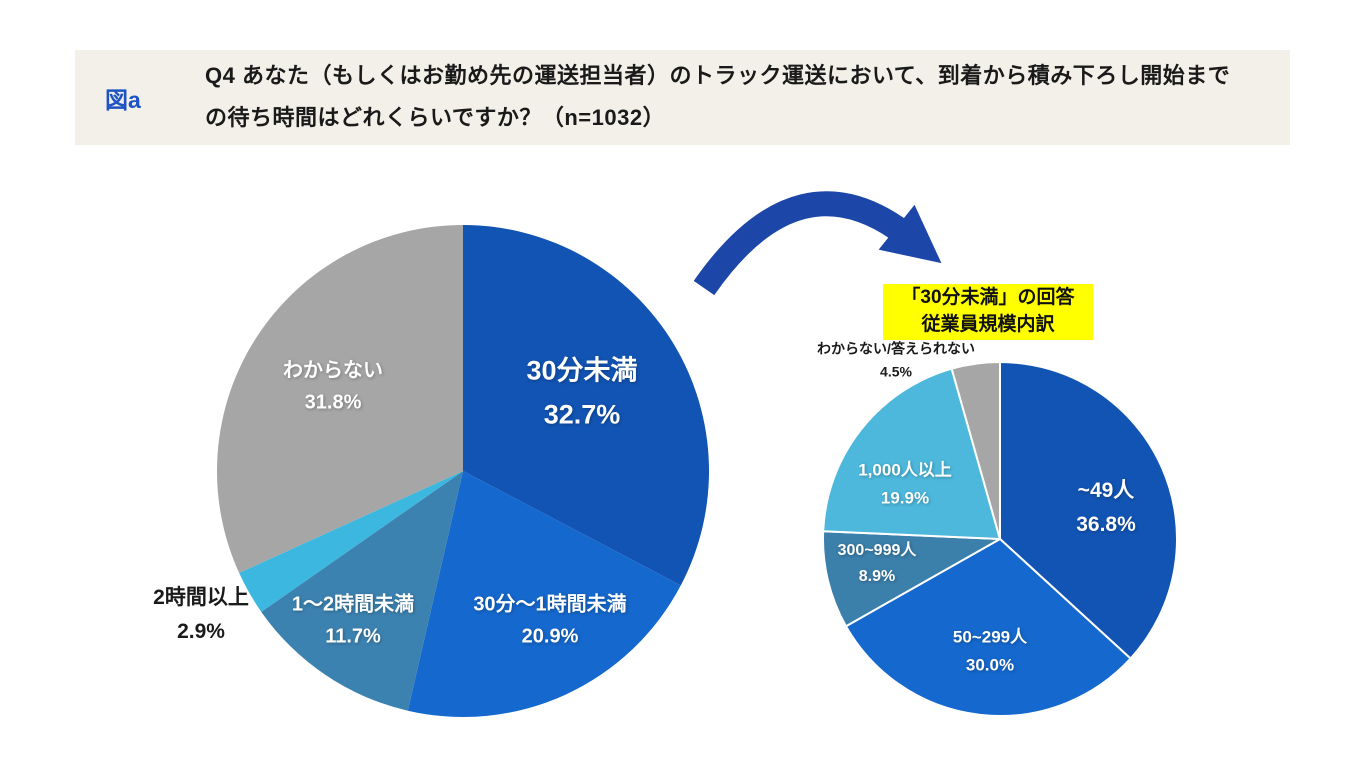 Image resolution: width=1361 pixels, height=766 pixels. What do you see at coordinates (123, 99) in the screenshot?
I see `figure-label: 図a` at bounding box center [123, 99].